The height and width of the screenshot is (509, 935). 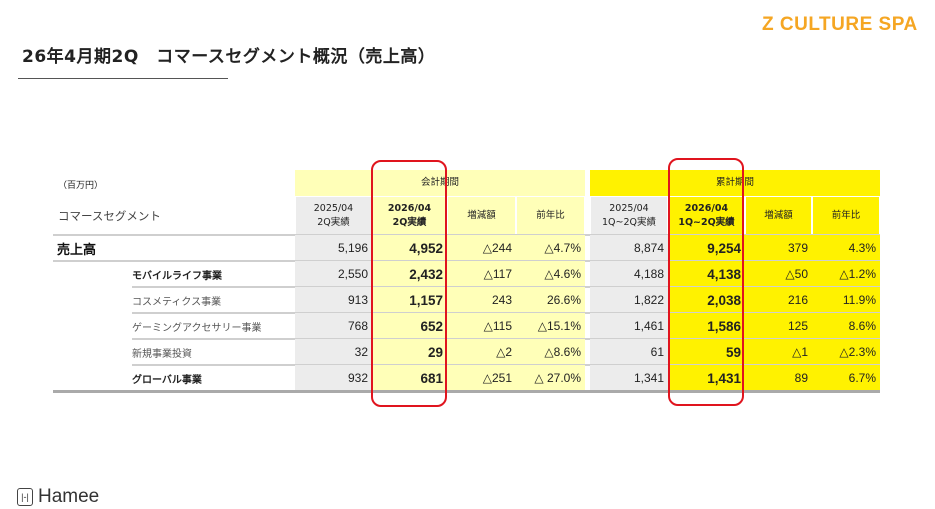 I want to click on table-cell: 1,822, so click(x=629, y=300).